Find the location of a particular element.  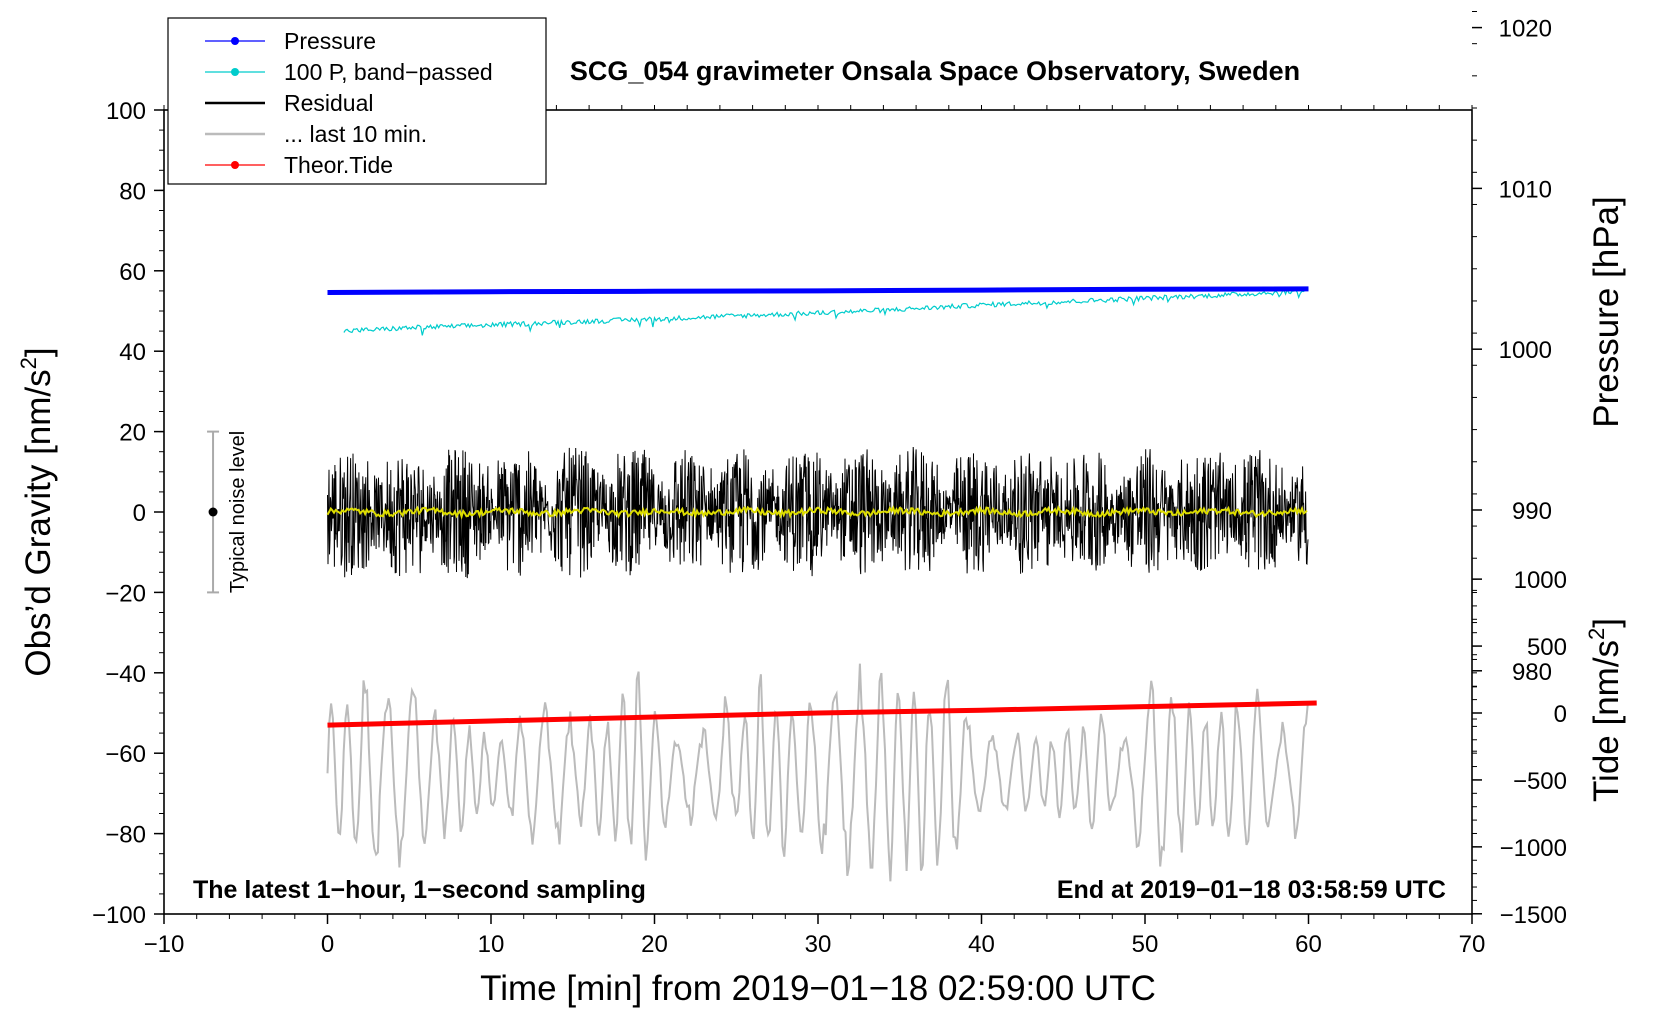

x-tick-label: 10 is located at coordinates (491, 944).